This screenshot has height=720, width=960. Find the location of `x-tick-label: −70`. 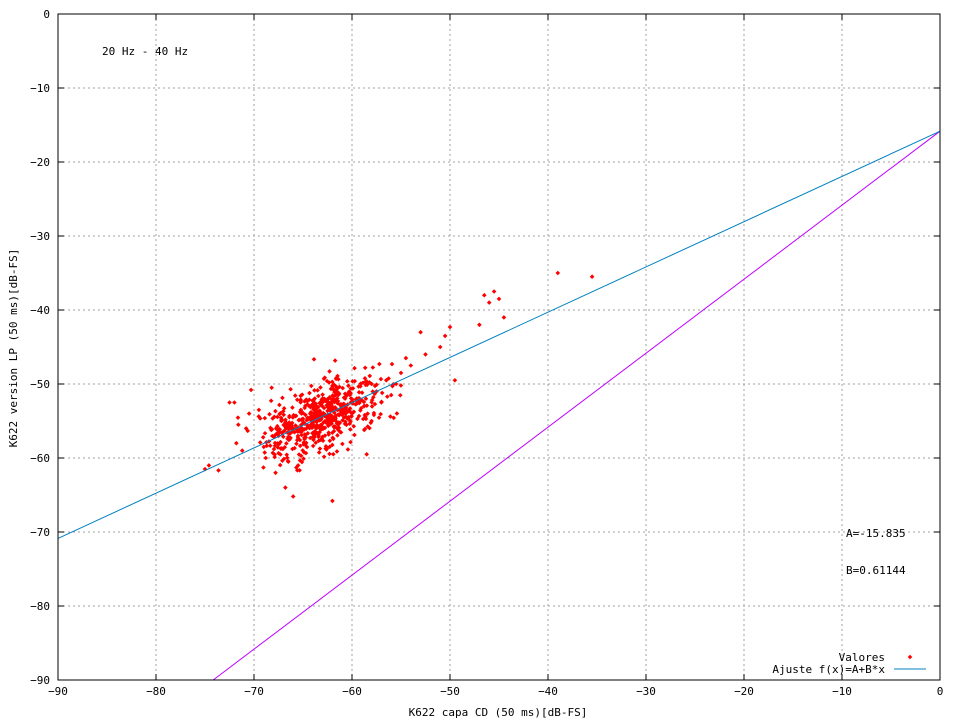

x-tick-label: −70 is located at coordinates (254, 691).